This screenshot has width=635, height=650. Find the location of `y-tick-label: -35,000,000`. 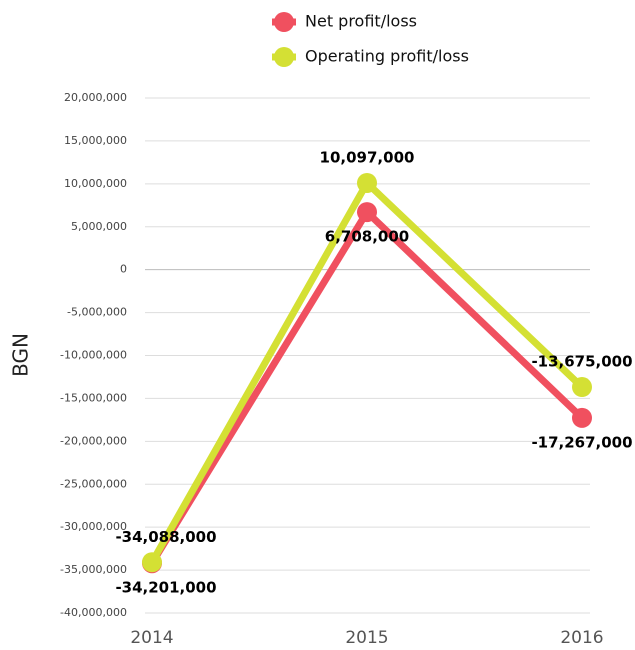

y-tick-label: -35,000,000 is located at coordinates (93, 569).